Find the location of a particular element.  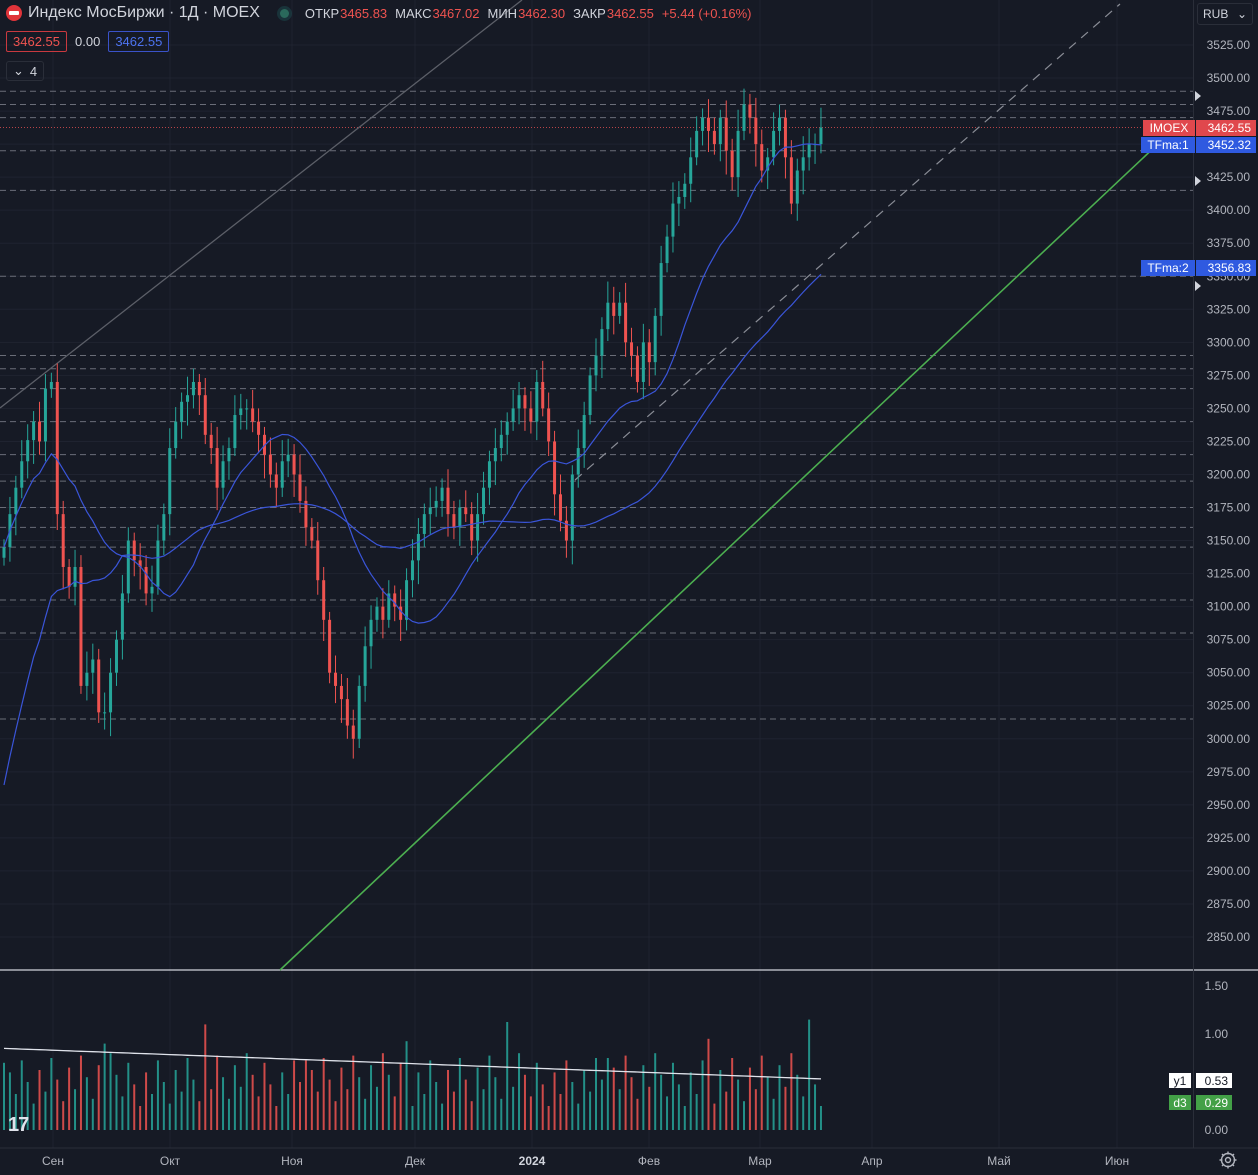

time-tick-label: Май is located at coordinates (999, 1161).